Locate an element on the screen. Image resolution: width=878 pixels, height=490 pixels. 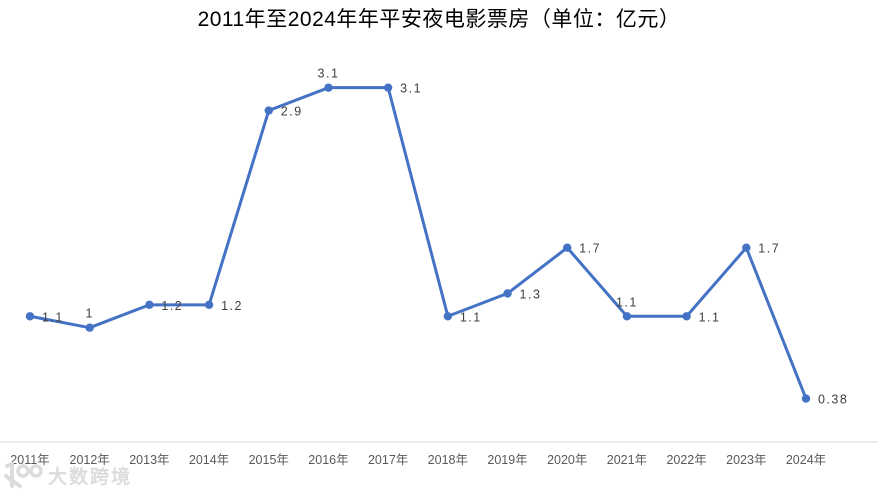
x-axis-label: 2015年 is located at coordinates (269, 460).